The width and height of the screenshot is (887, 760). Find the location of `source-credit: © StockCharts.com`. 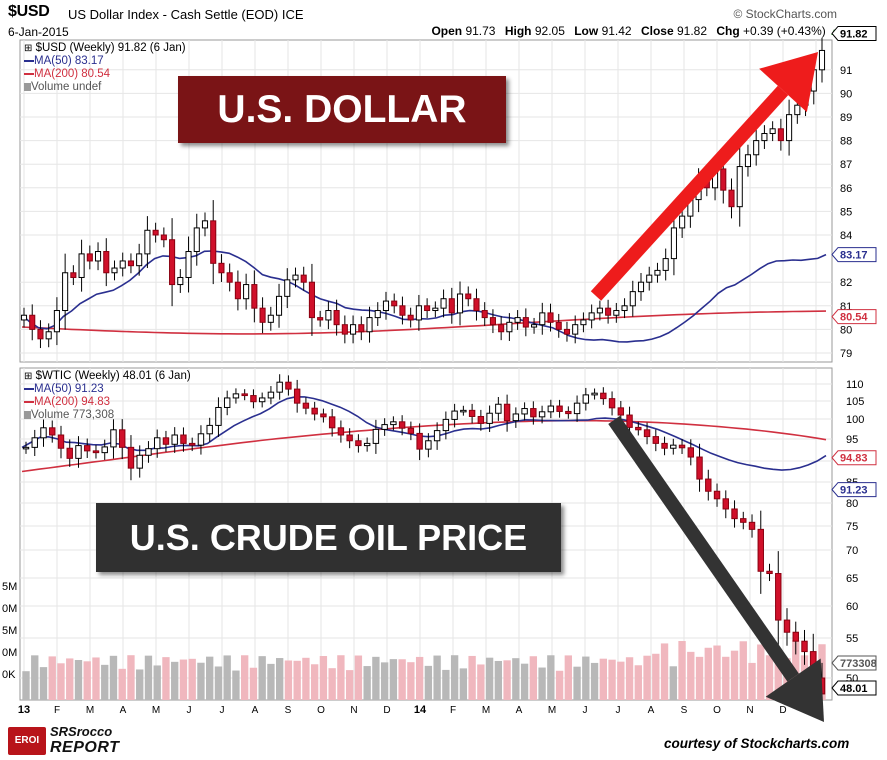

source-credit: © StockCharts.com is located at coordinates (785, 14).